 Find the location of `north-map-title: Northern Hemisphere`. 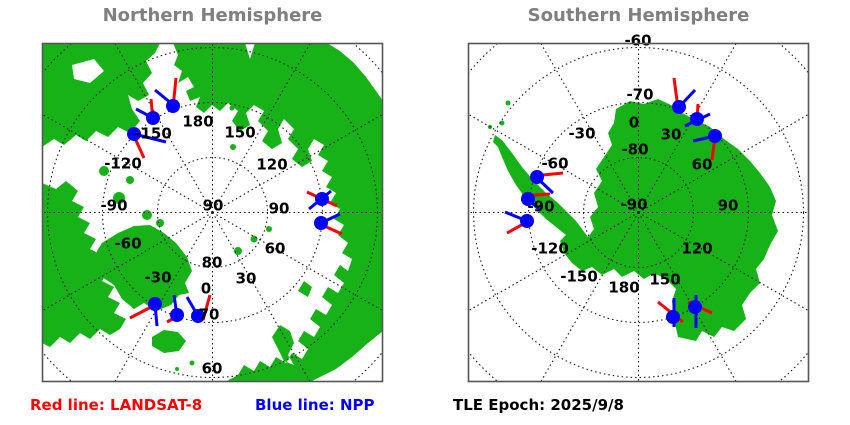

north-map-title: Northern Hemisphere is located at coordinates (212, 15).